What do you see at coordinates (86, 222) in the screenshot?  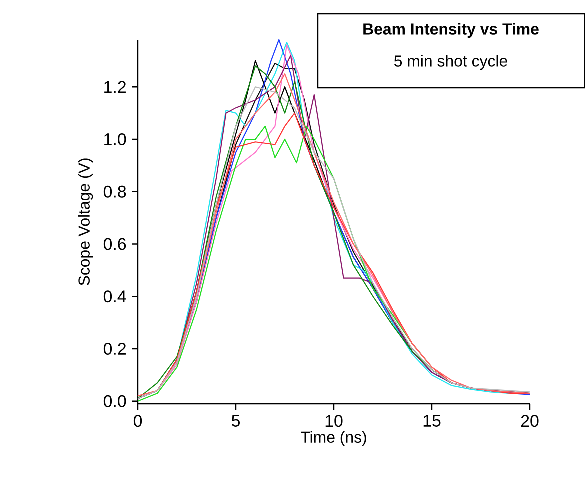 I see `y-axis-title: Scope Voltage (V)` at bounding box center [86, 222].